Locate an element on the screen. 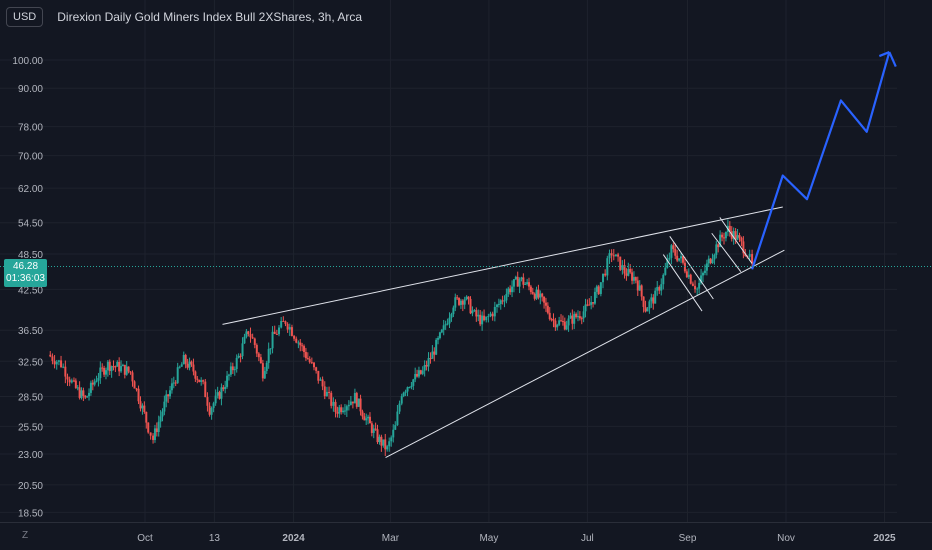 Image resolution: width=932 pixels, height=550 pixels. x-tick-label: Sep is located at coordinates (688, 538).